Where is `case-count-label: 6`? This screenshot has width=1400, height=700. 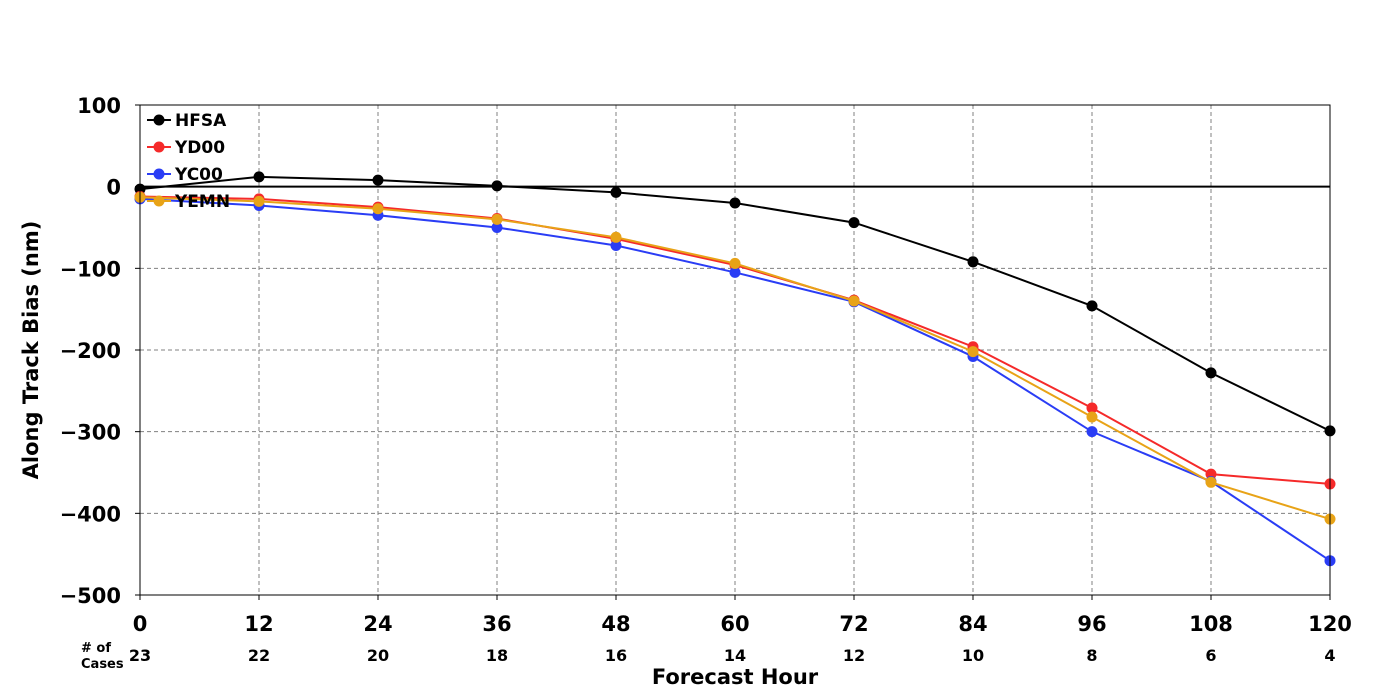
case-count-label: 6 is located at coordinates (1210, 655).